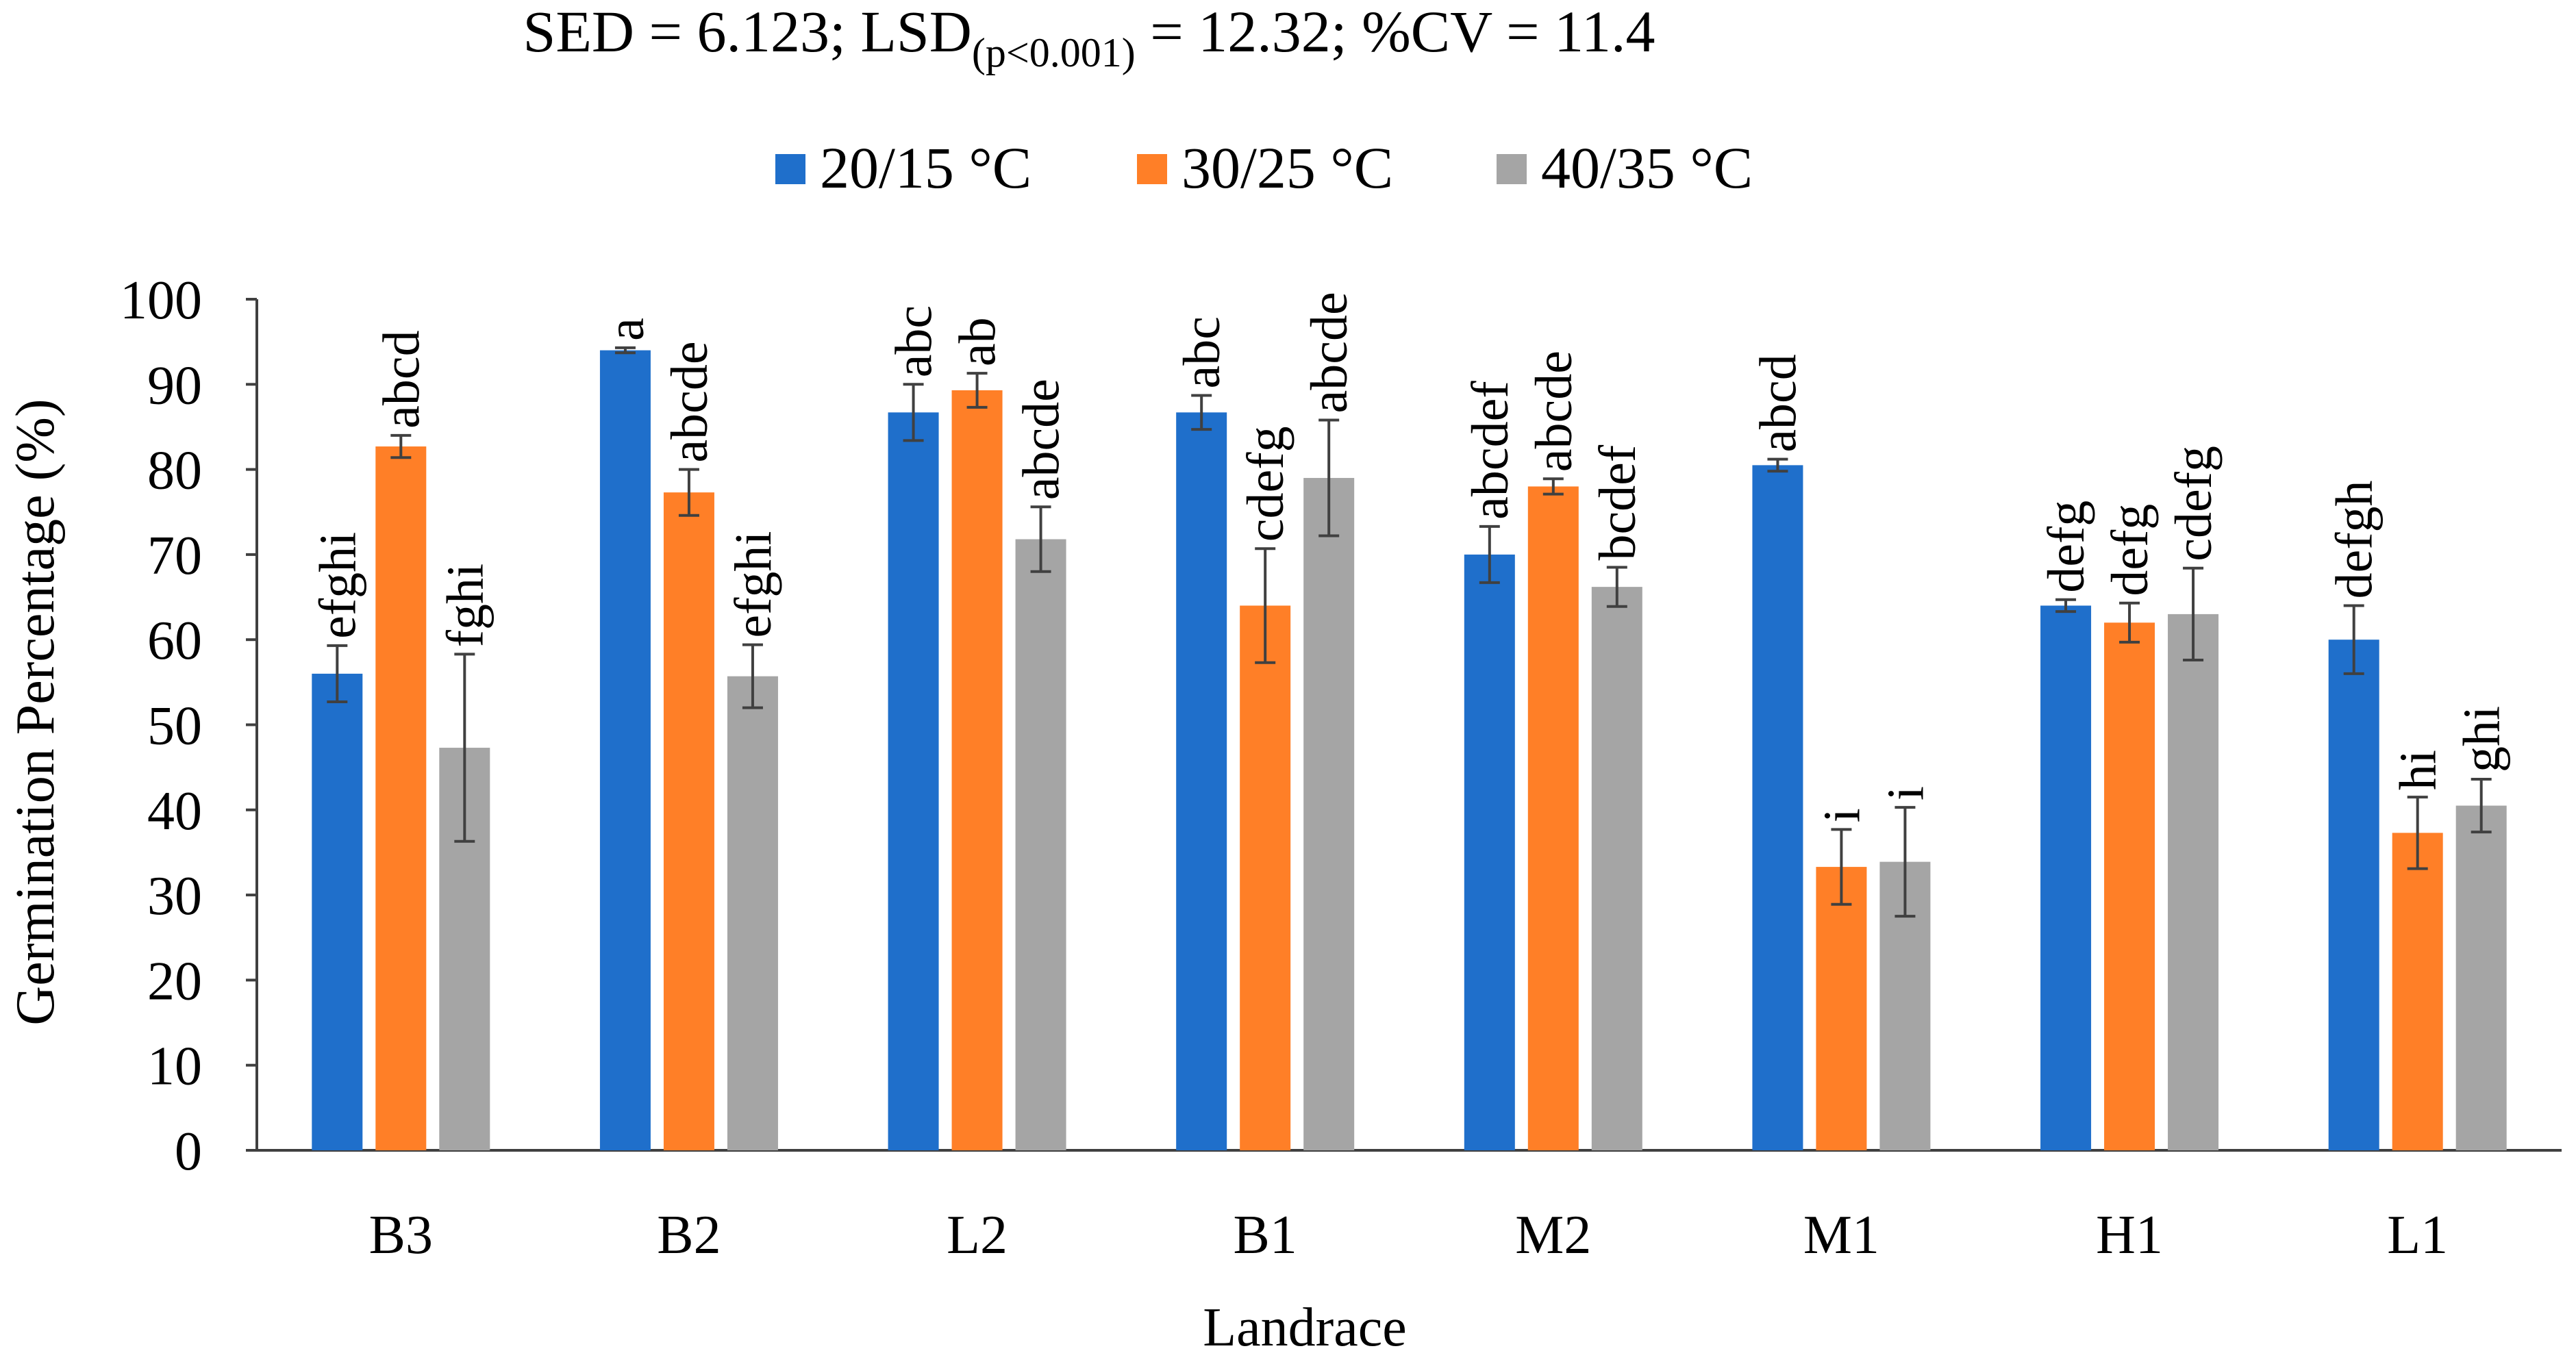 The image size is (2576, 1366). What do you see at coordinates (1305, 1328) in the screenshot?
I see `x-axis-label: Landrace` at bounding box center [1305, 1328].